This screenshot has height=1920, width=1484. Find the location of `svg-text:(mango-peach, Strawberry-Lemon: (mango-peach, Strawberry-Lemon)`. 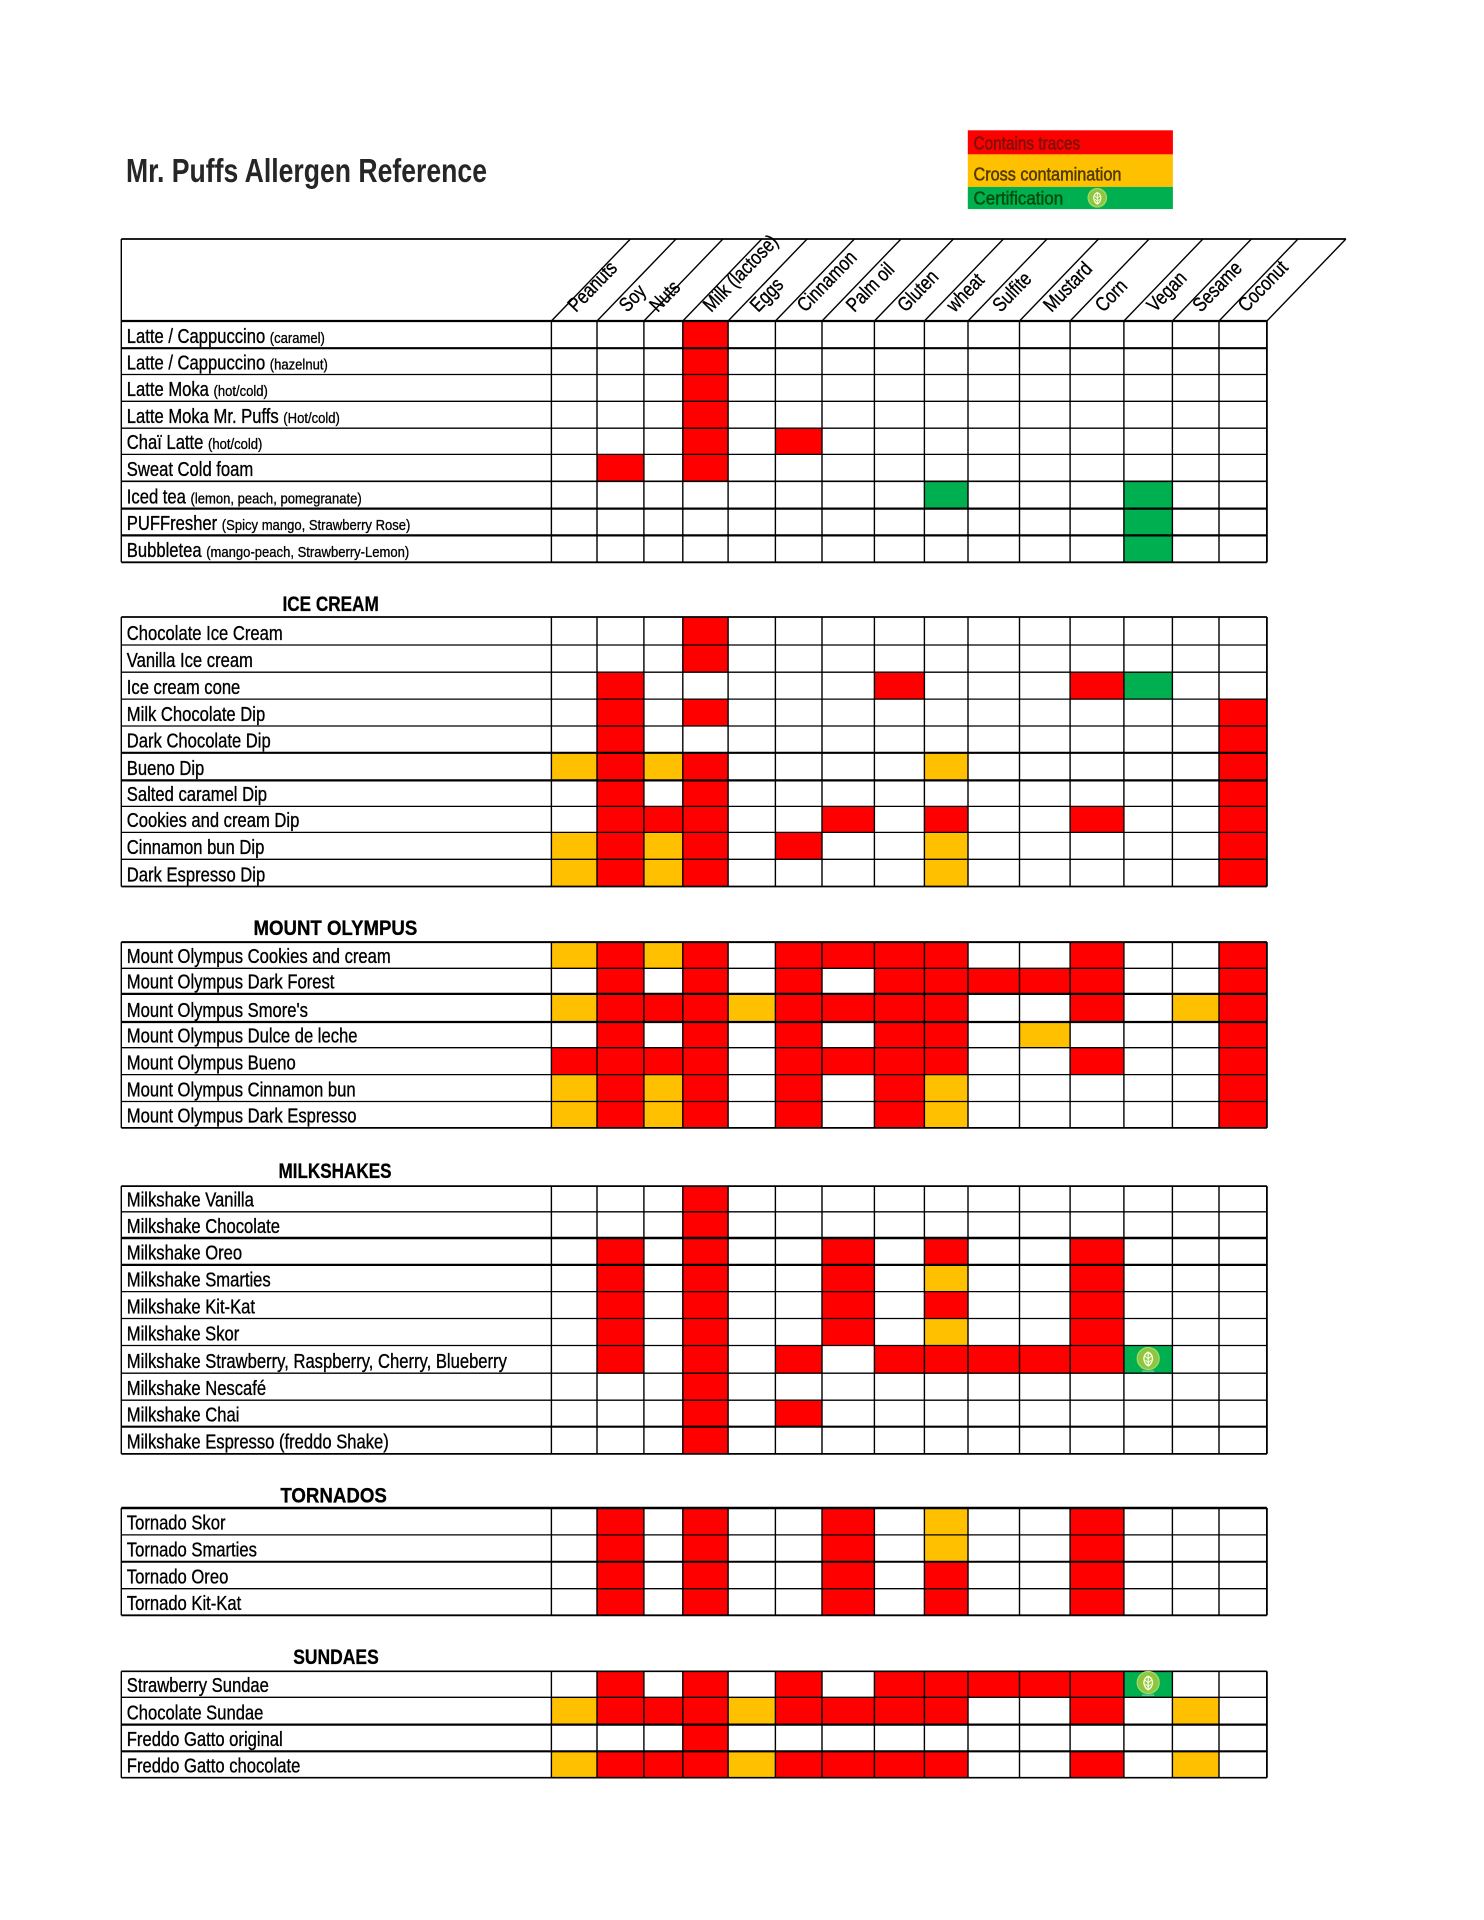

svg-text:(mango-peach, Strawberry-Lemon: (mango-peach, Strawberry-Lemon) is located at coordinates (307, 553).